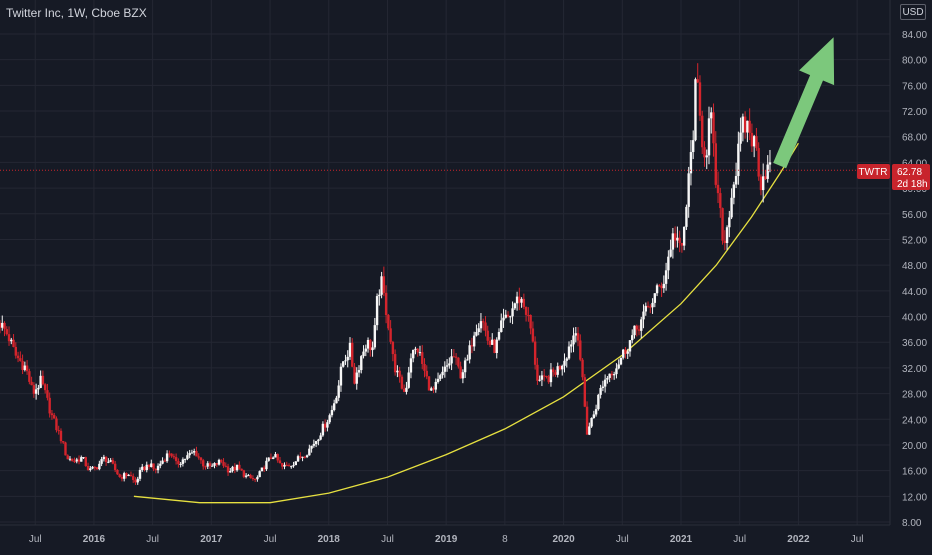  What do you see at coordinates (798, 539) in the screenshot?
I see `time-tick-label: 2022` at bounding box center [798, 539].